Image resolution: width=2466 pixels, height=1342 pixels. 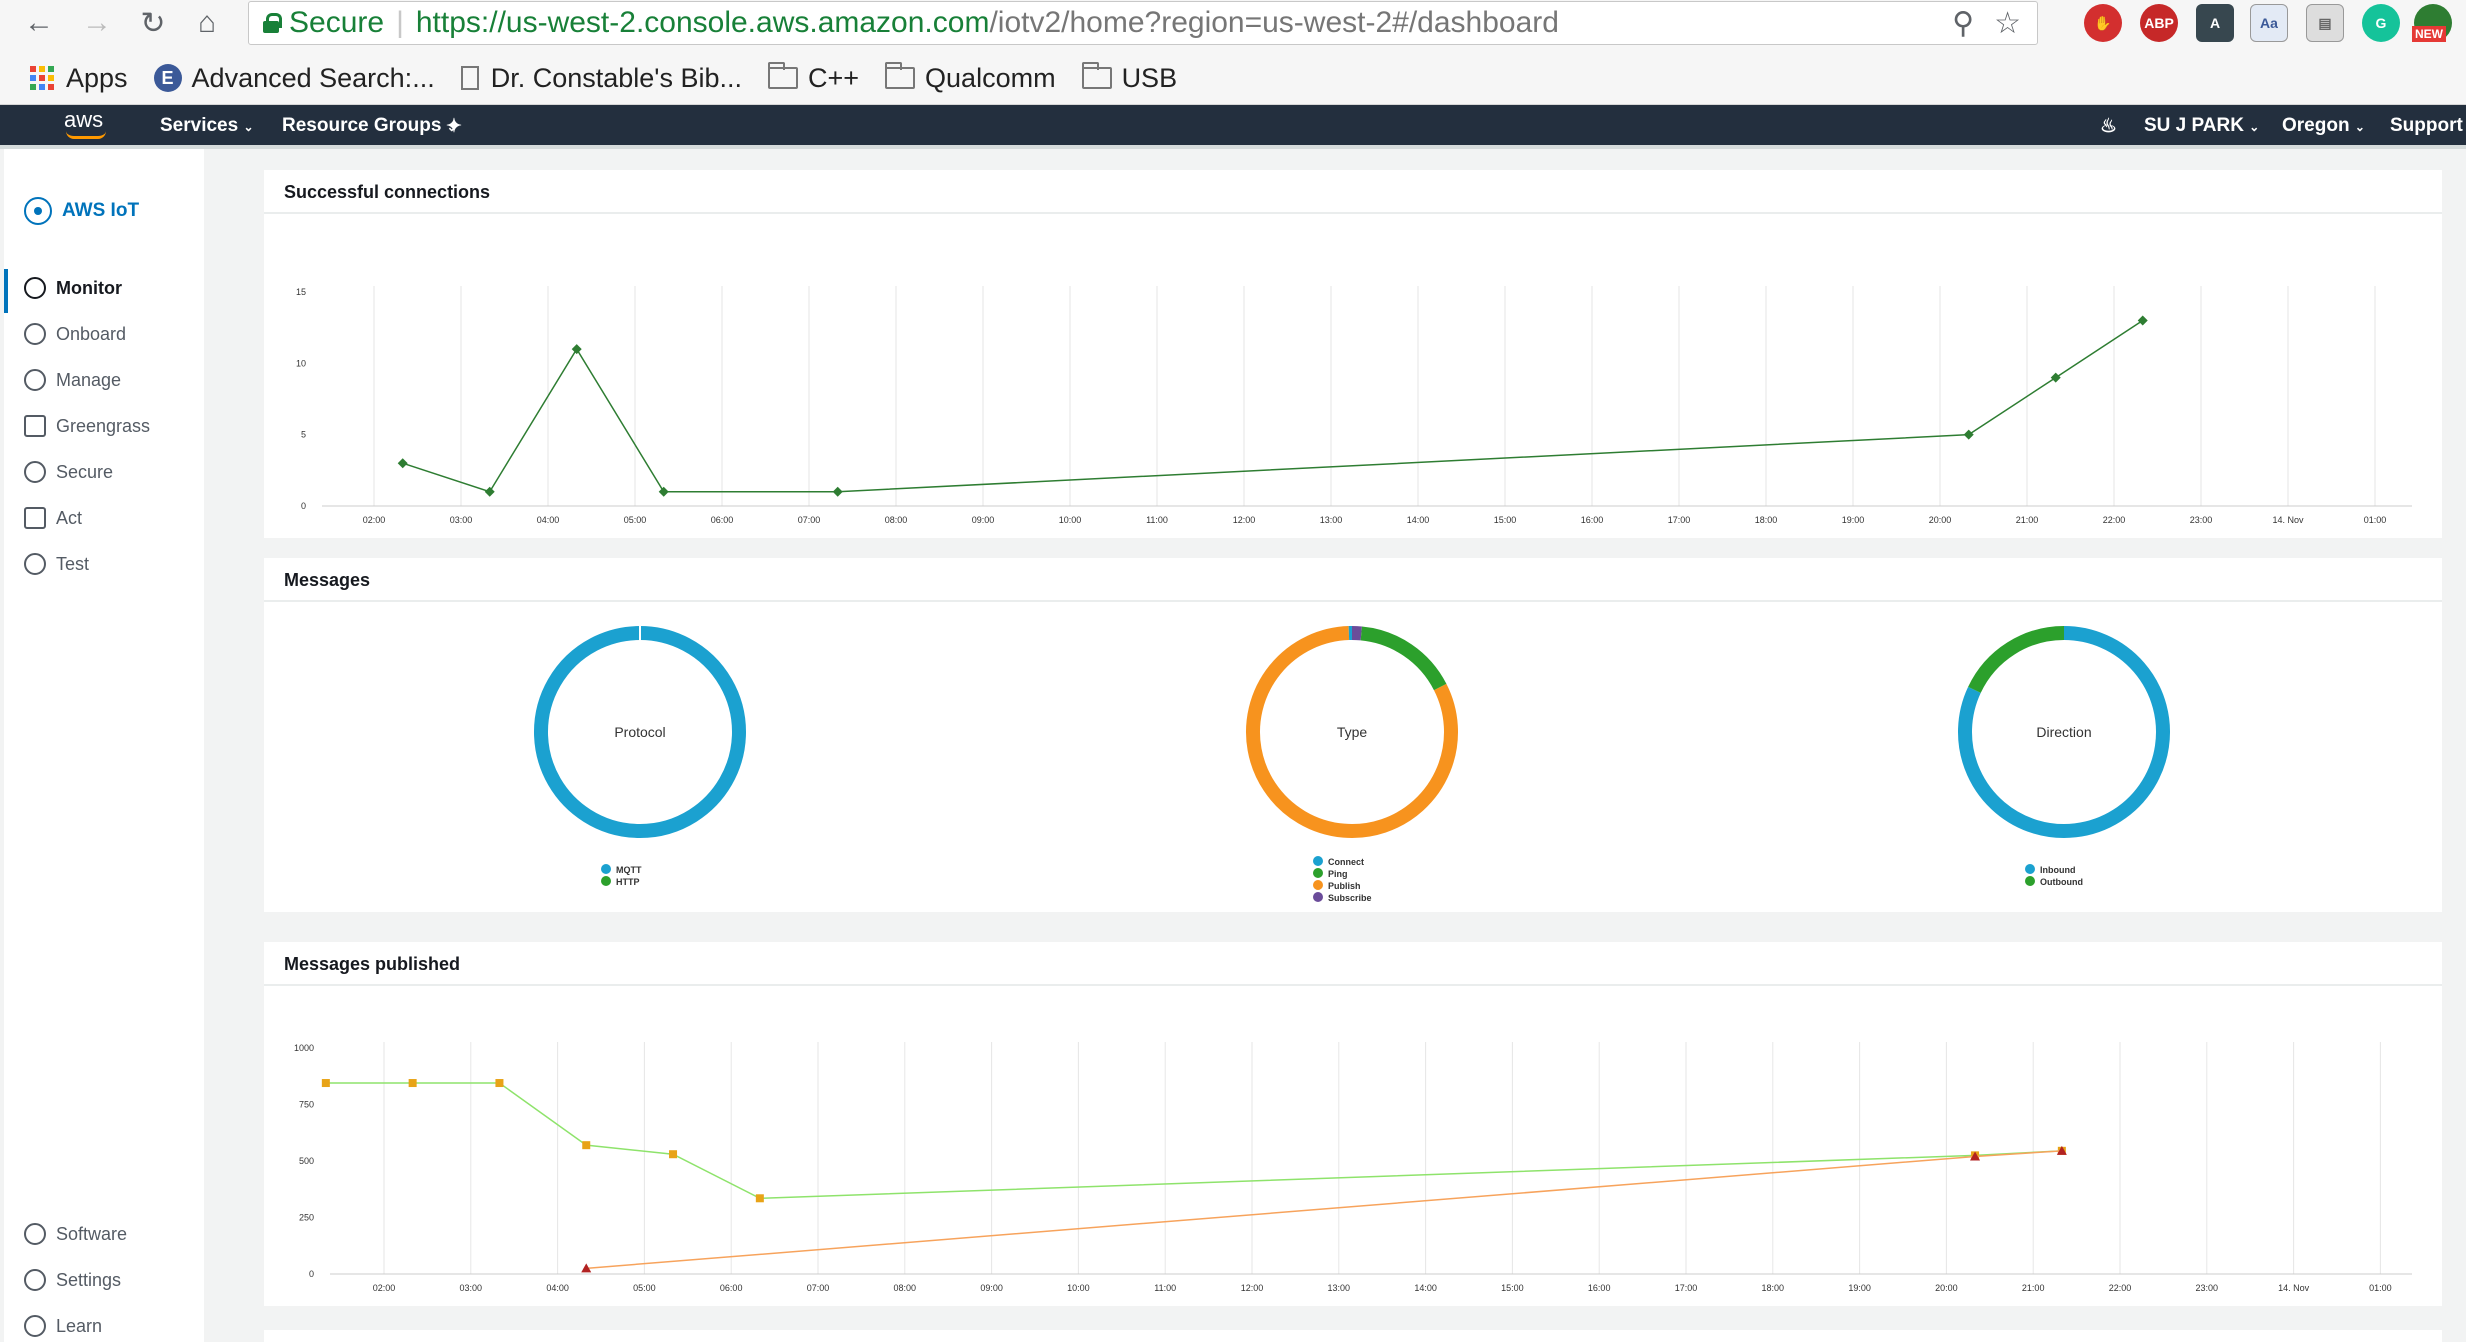 I want to click on new-extension-icon: NEW, so click(x=2432, y=23).